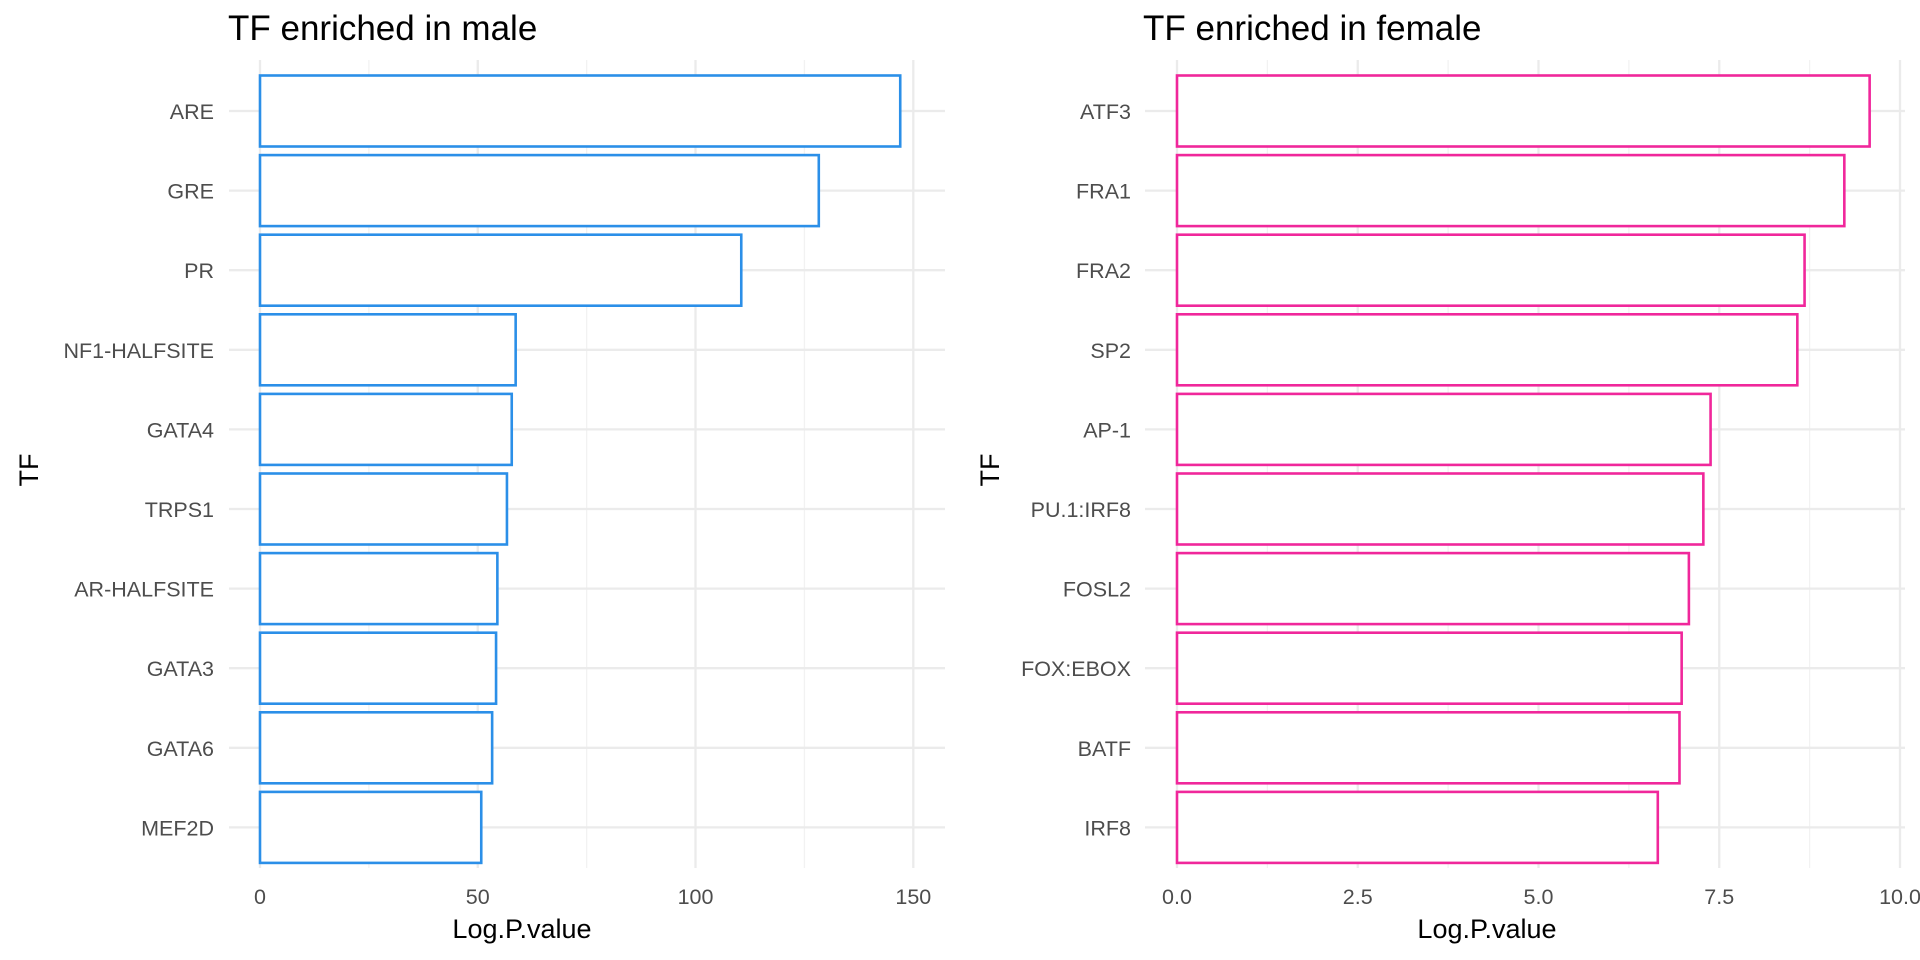  Describe the element at coordinates (199, 271) in the screenshot. I see `male-category-label: PR` at that location.